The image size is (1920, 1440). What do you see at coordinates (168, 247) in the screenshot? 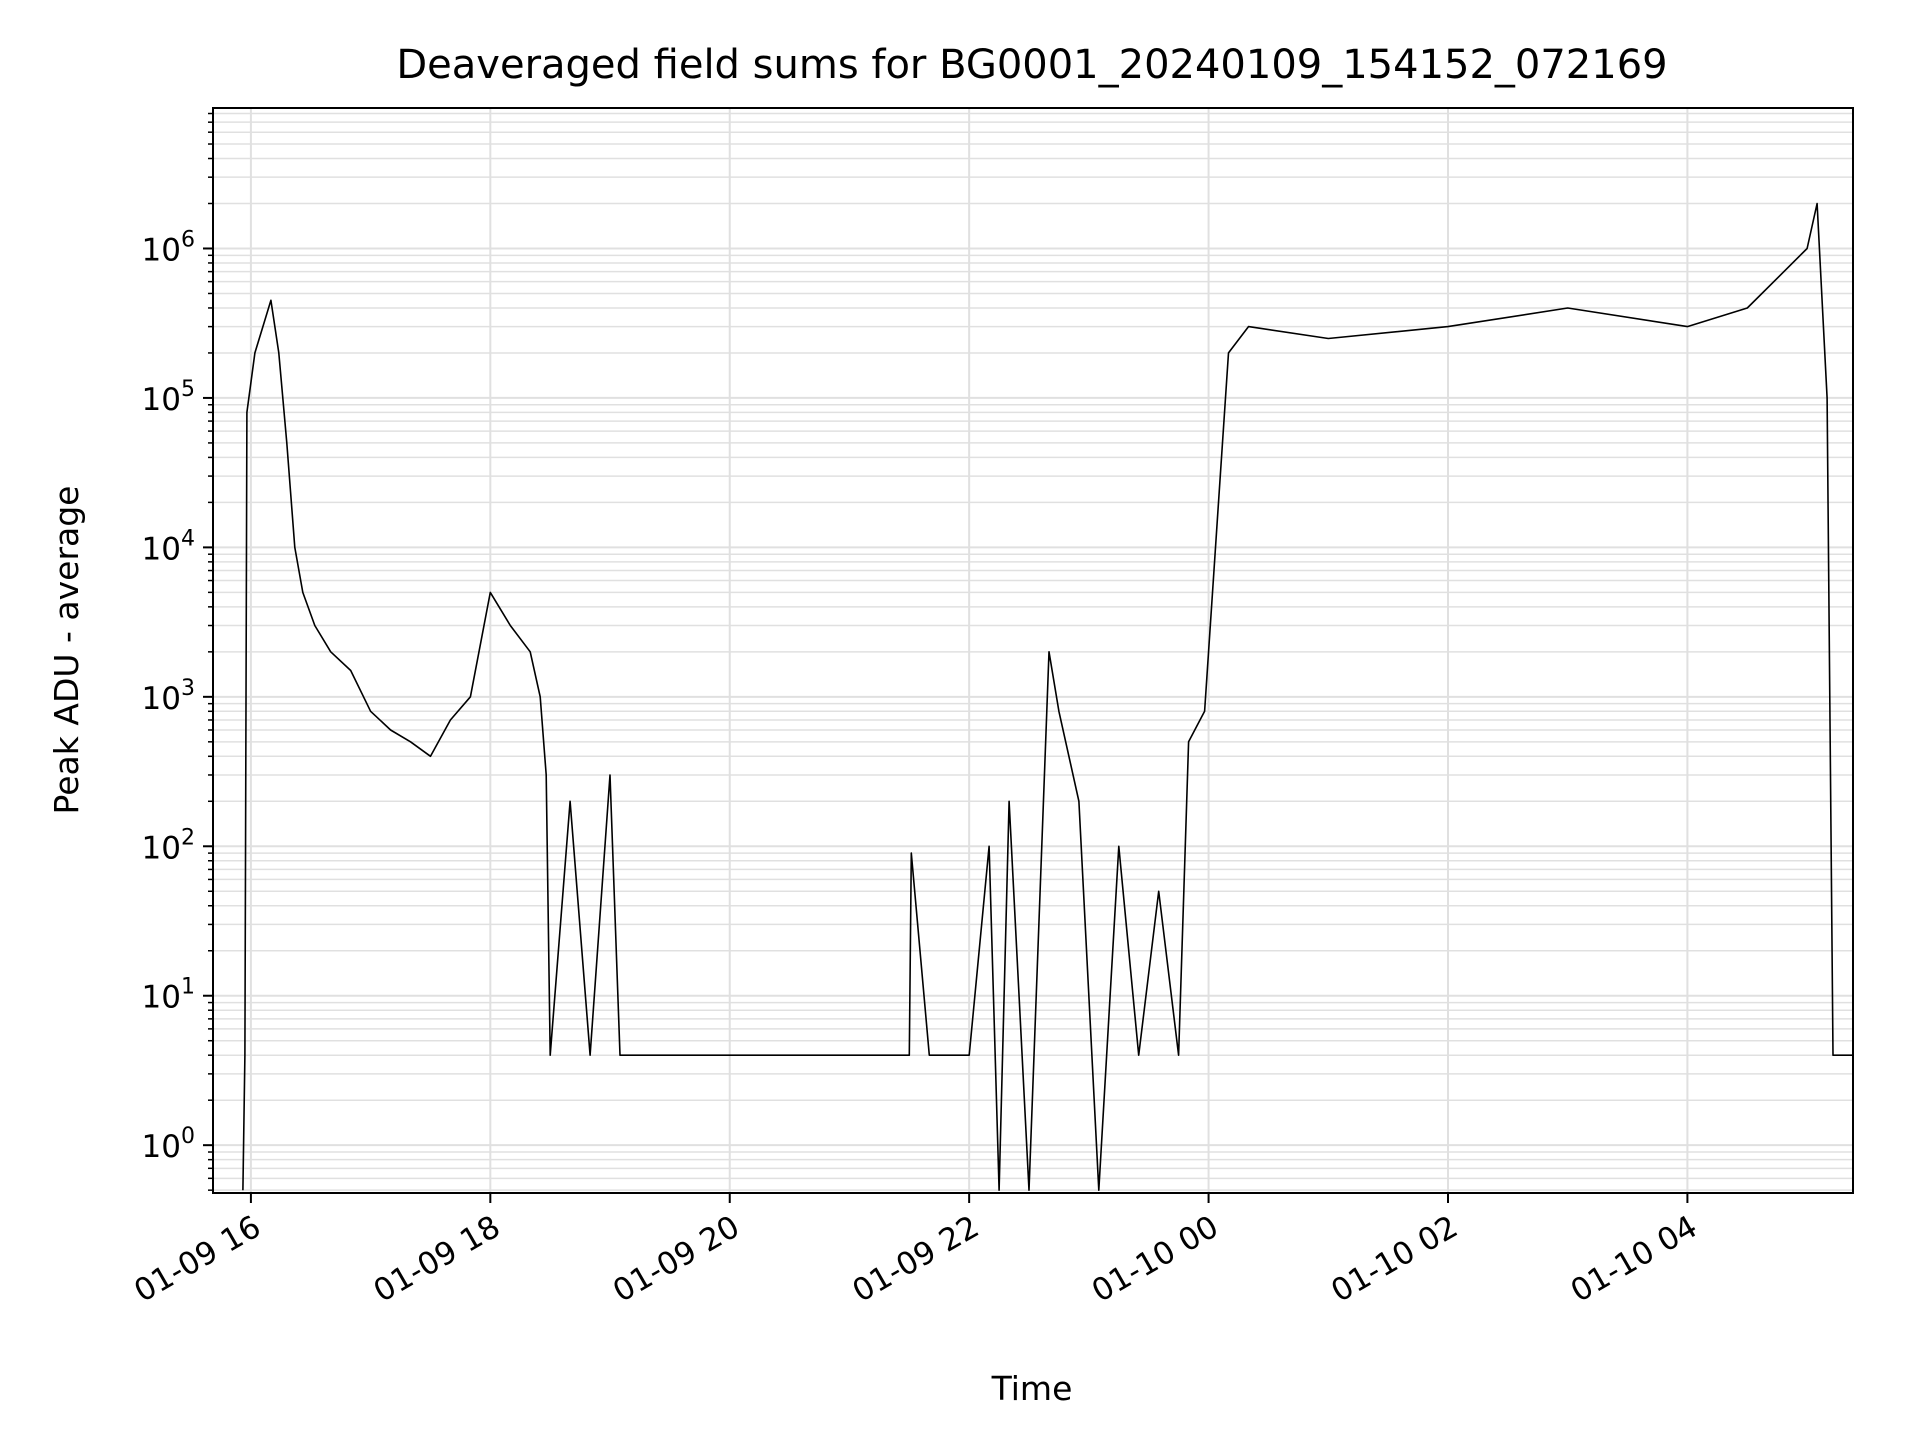
I see `y-tick-label: 10⁶` at bounding box center [168, 247].